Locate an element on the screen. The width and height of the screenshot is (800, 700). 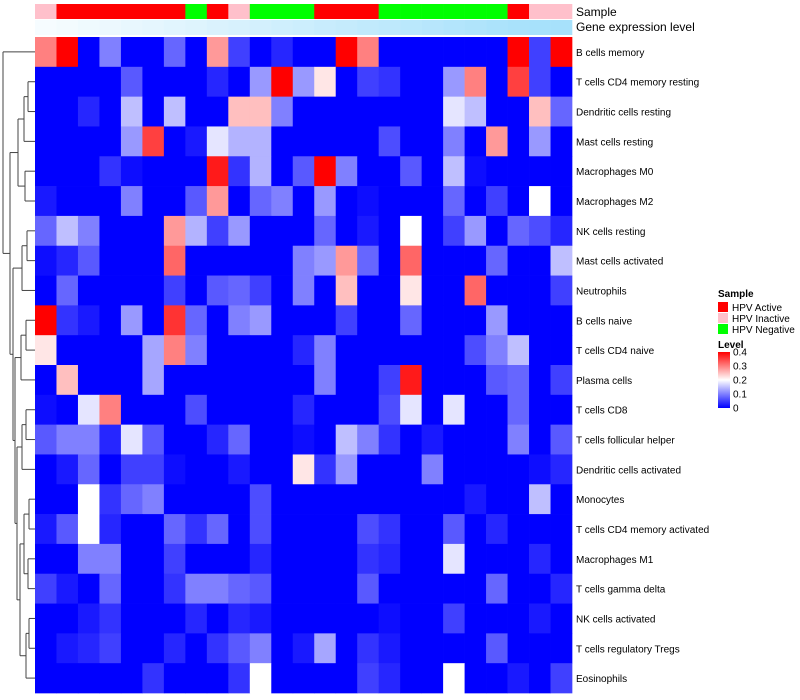
row-label: T cells CD4 memory resting is located at coordinates (637, 83).